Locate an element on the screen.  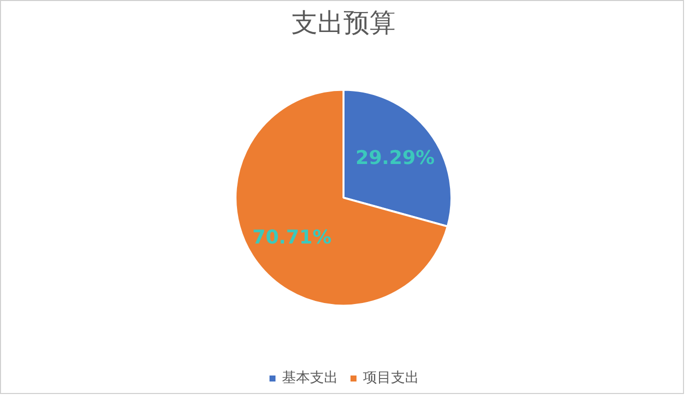
chart-title: 支出预算 is located at coordinates (344, 23).